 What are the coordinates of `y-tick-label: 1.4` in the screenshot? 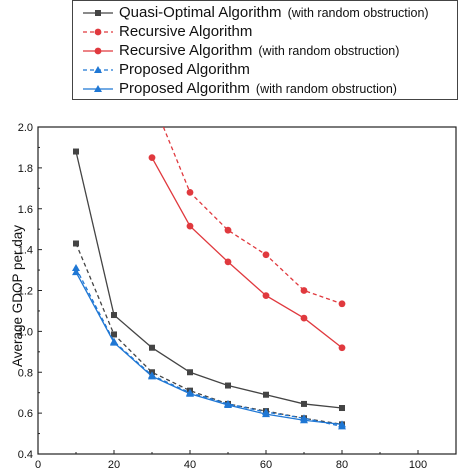 It's located at (25, 251).